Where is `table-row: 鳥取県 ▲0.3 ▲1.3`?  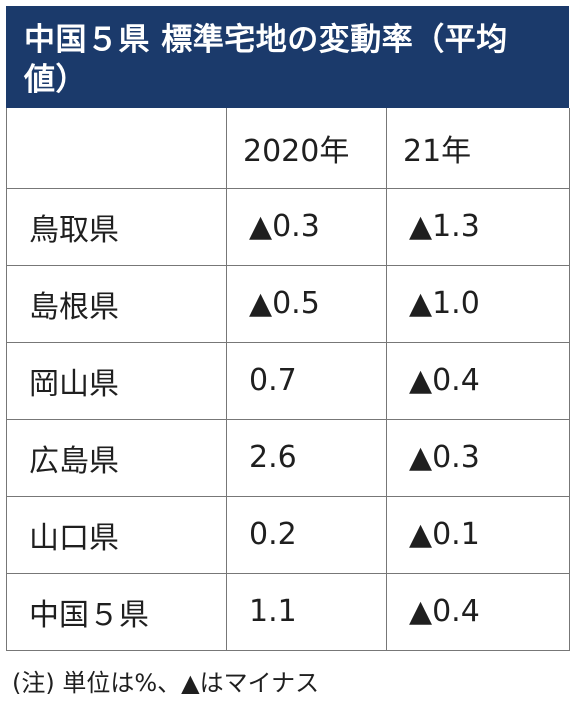
table-row: 鳥取県 ▲0.3 ▲1.3 is located at coordinates (288, 226).